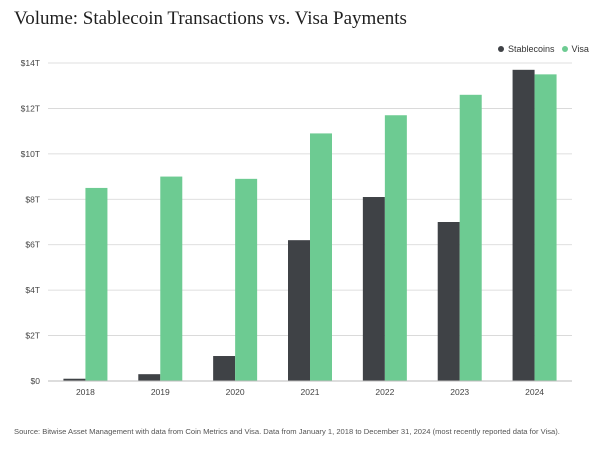  What do you see at coordinates (224, 368) in the screenshot?
I see `bar-stablecoins-2020` at bounding box center [224, 368].